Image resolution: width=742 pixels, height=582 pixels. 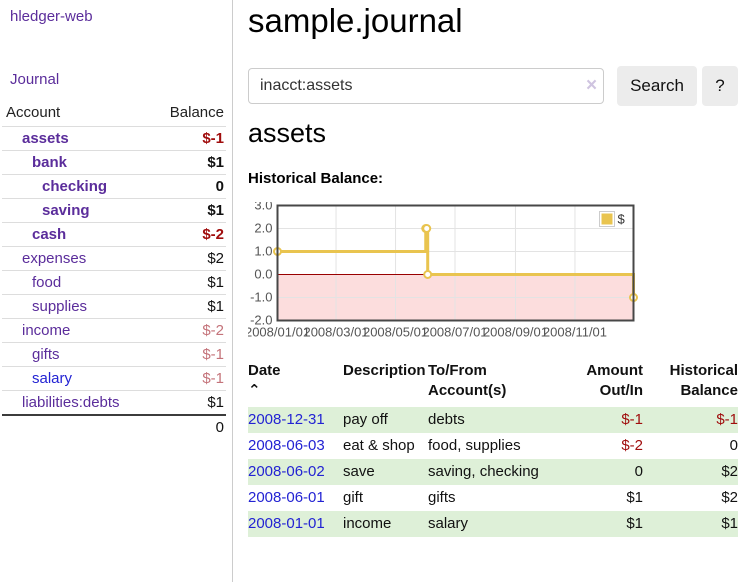 I want to click on register-description: pay off, so click(x=385, y=420).